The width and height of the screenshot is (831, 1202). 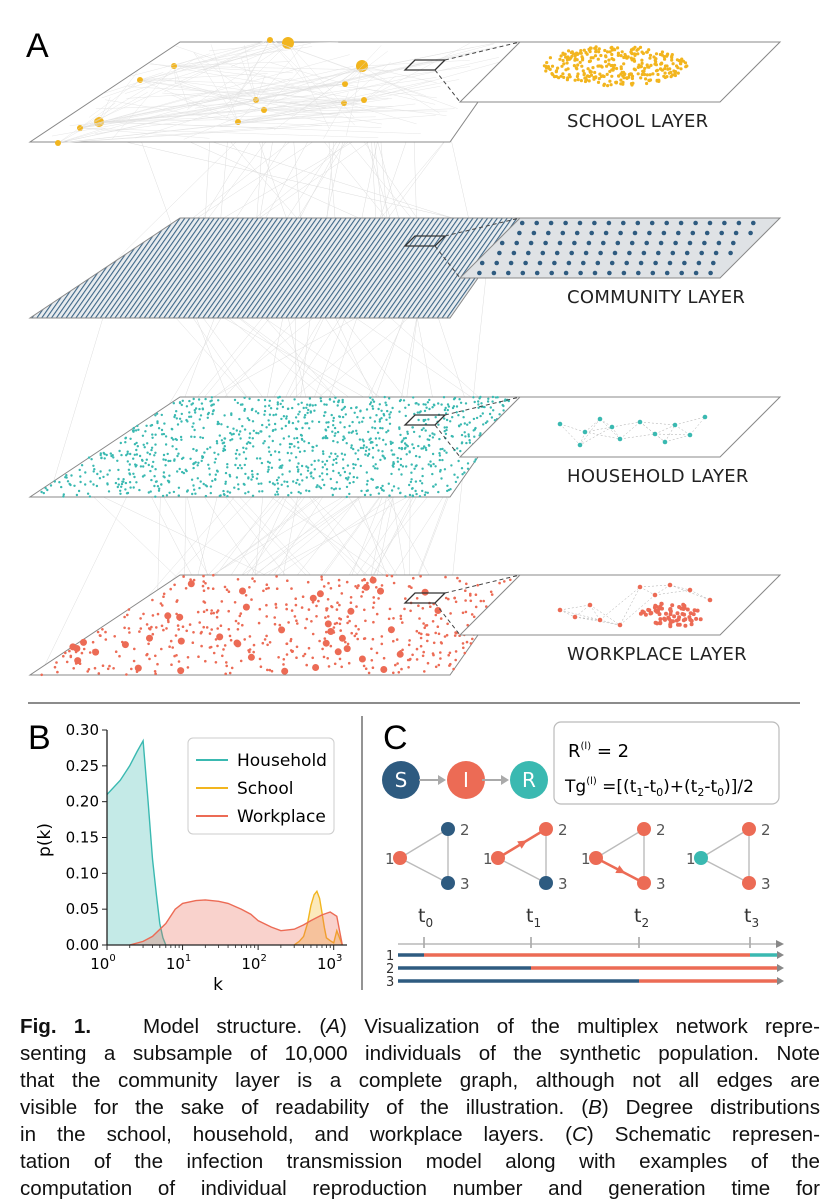 I want to click on timeline-node-3: 3, so click(x=585, y=982).